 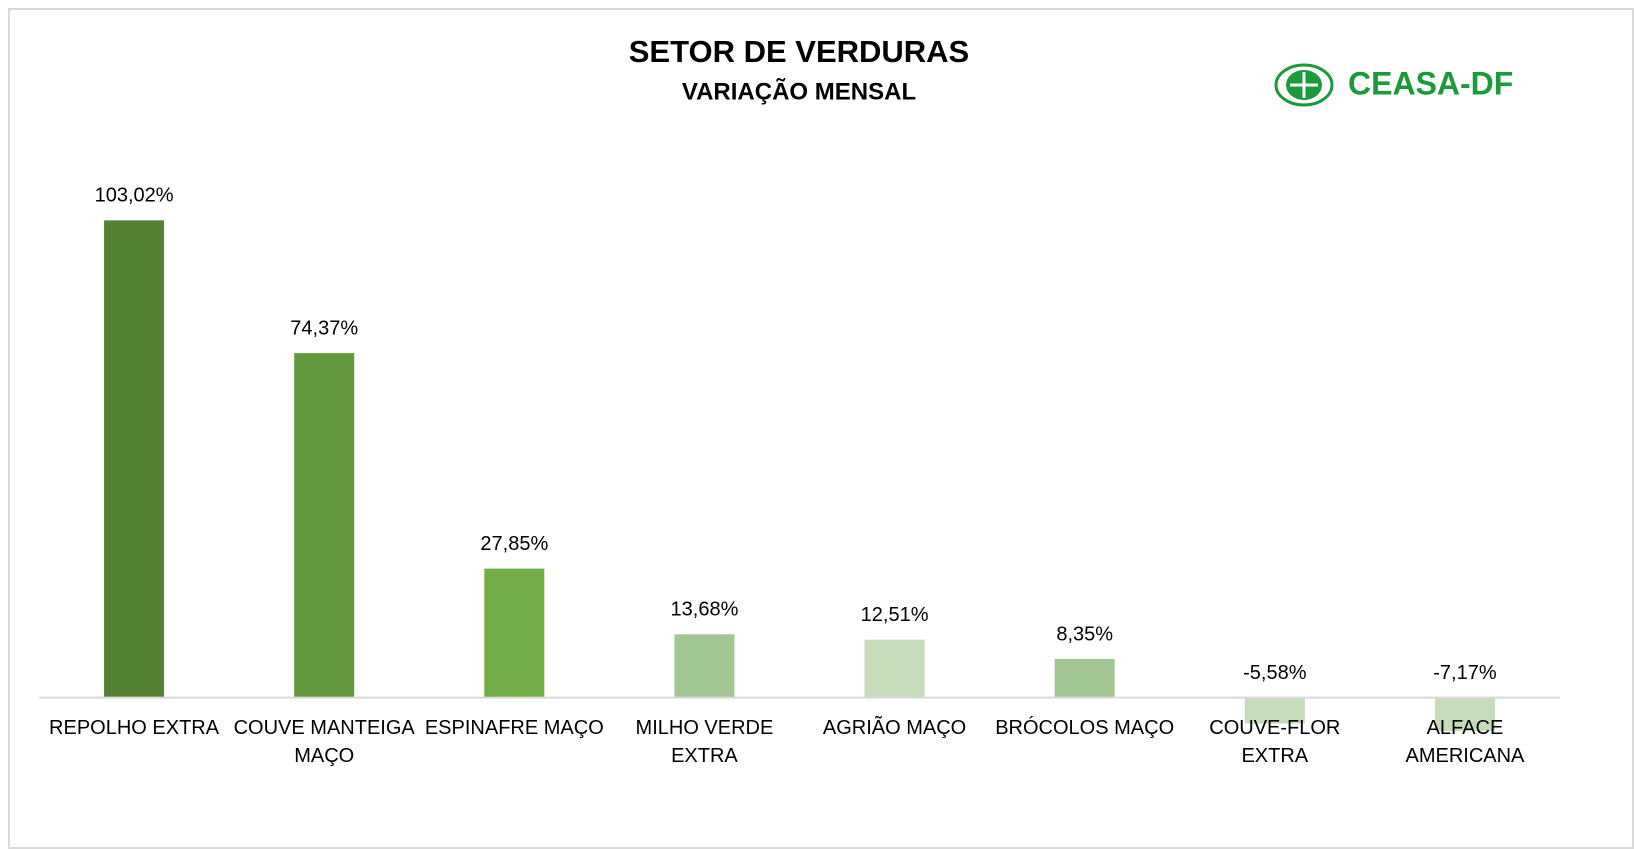 I want to click on logo: CEASA-DF, so click(x=1393, y=85).